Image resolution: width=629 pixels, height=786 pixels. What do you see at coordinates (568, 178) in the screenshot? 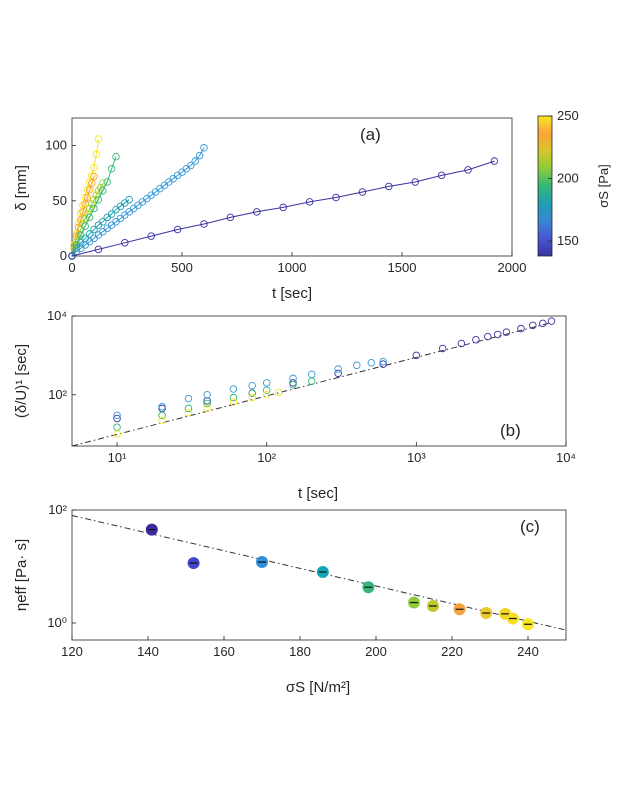
I see `colorbar-tick-label: 200` at bounding box center [568, 178].